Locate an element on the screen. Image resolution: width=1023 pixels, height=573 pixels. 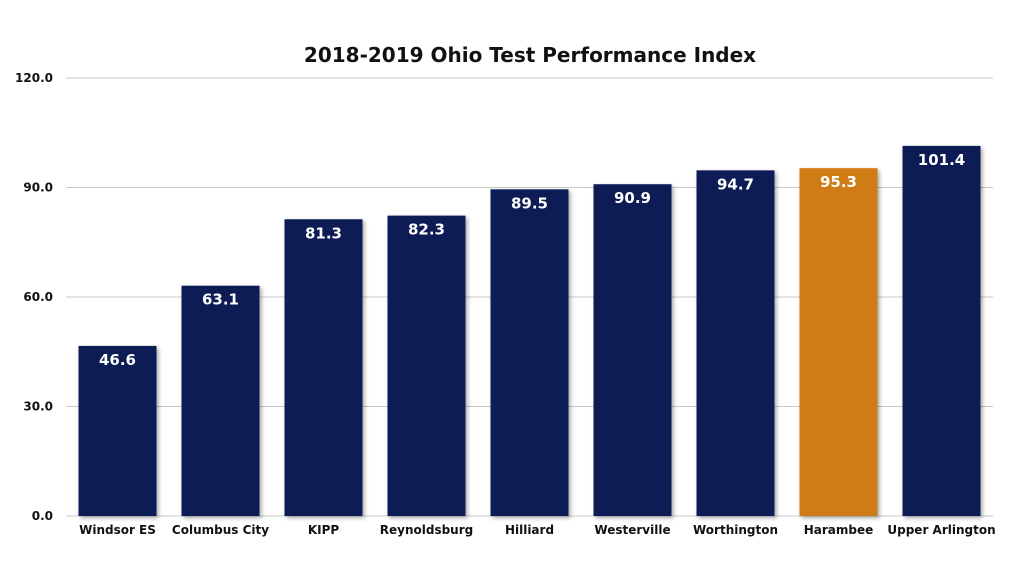
x-tick-label: KIPP is located at coordinates (324, 530).